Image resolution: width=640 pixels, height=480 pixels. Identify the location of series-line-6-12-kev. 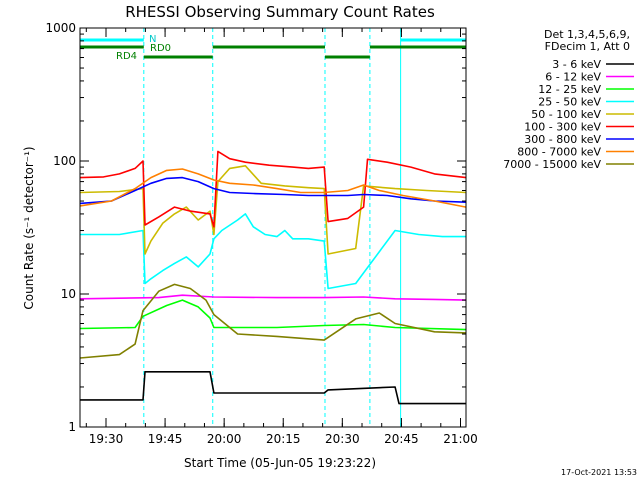
(273, 297).